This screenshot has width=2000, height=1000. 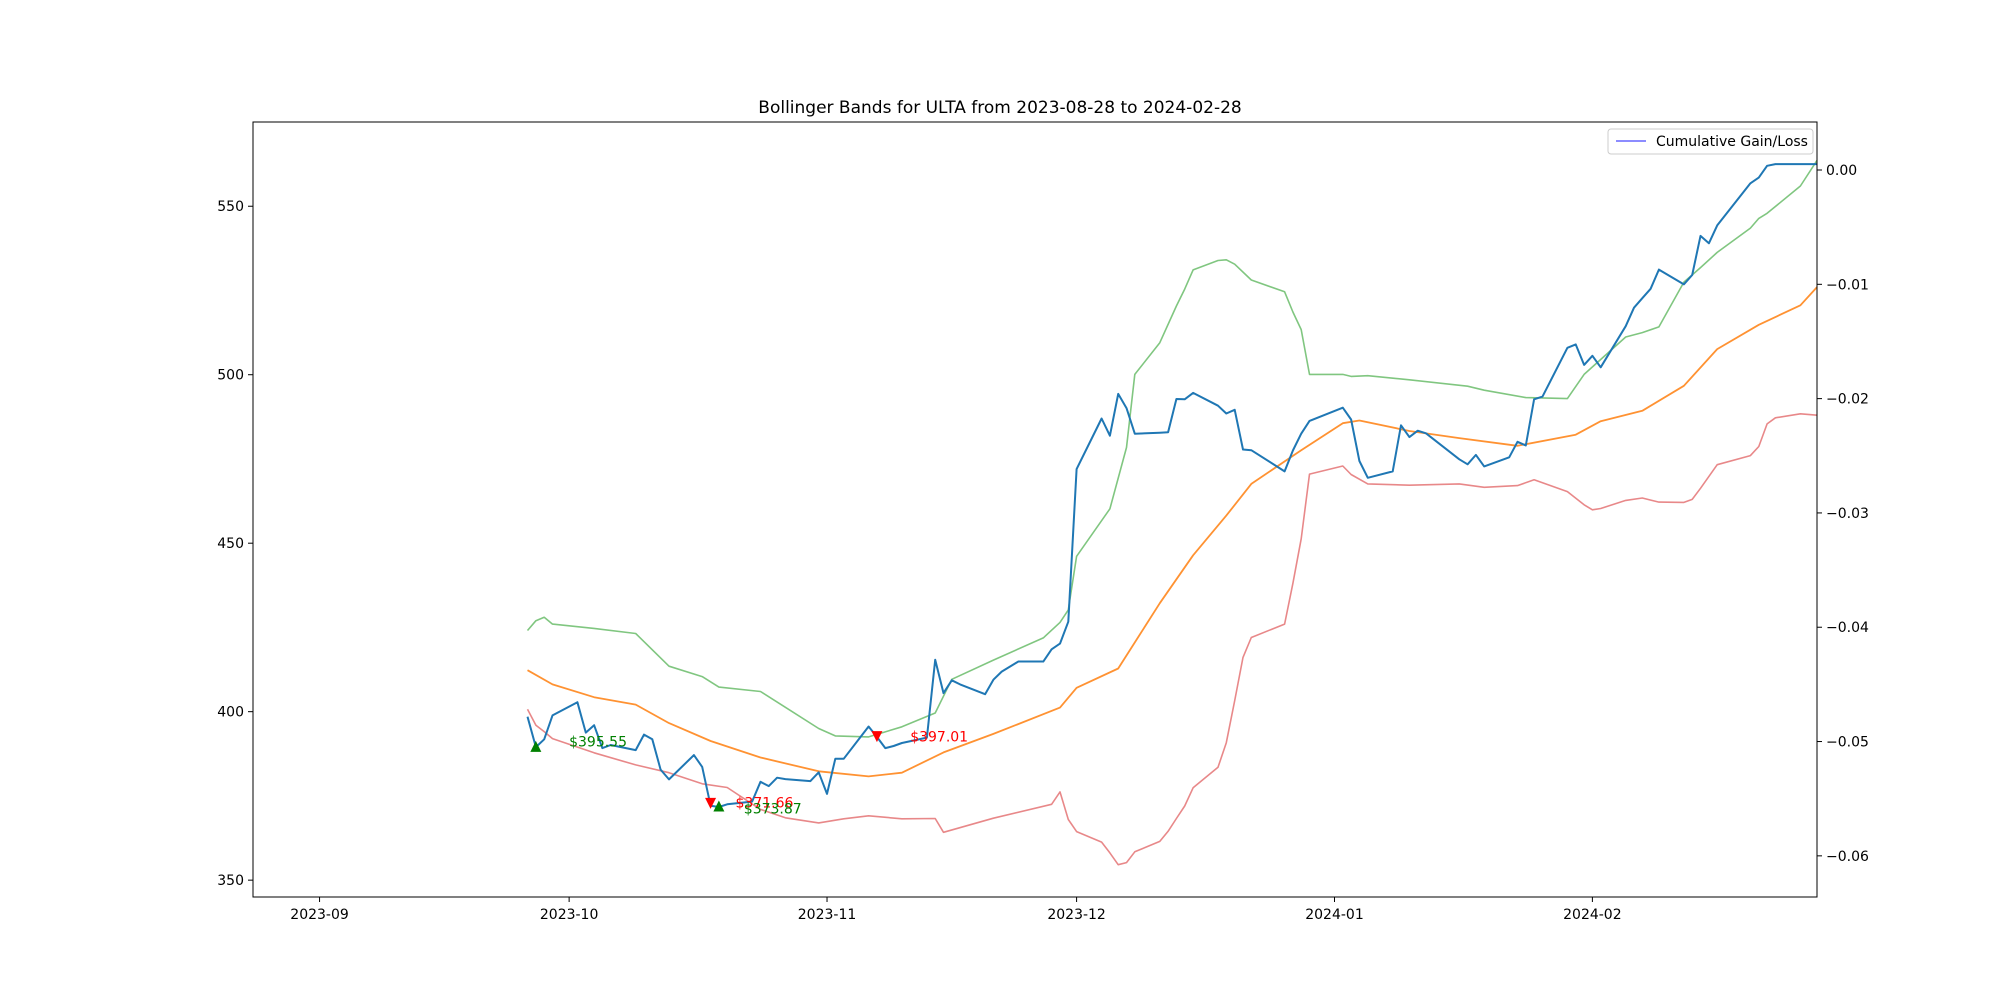 What do you see at coordinates (1847, 743) in the screenshot?
I see `y2-tick-label: −0.05` at bounding box center [1847, 743].